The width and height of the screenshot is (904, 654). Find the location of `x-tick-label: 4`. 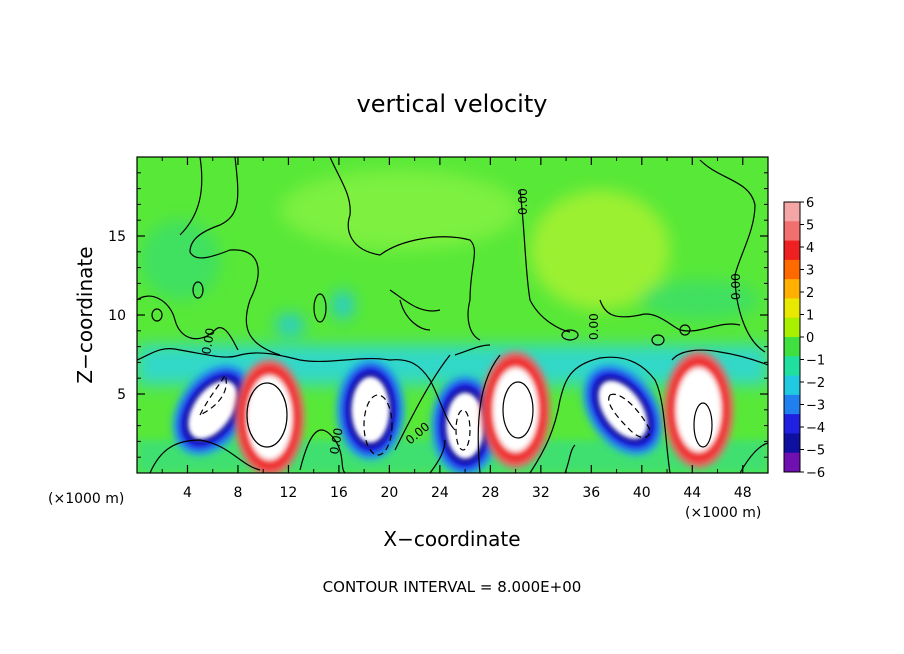

x-tick-label: 4 is located at coordinates (187, 493).